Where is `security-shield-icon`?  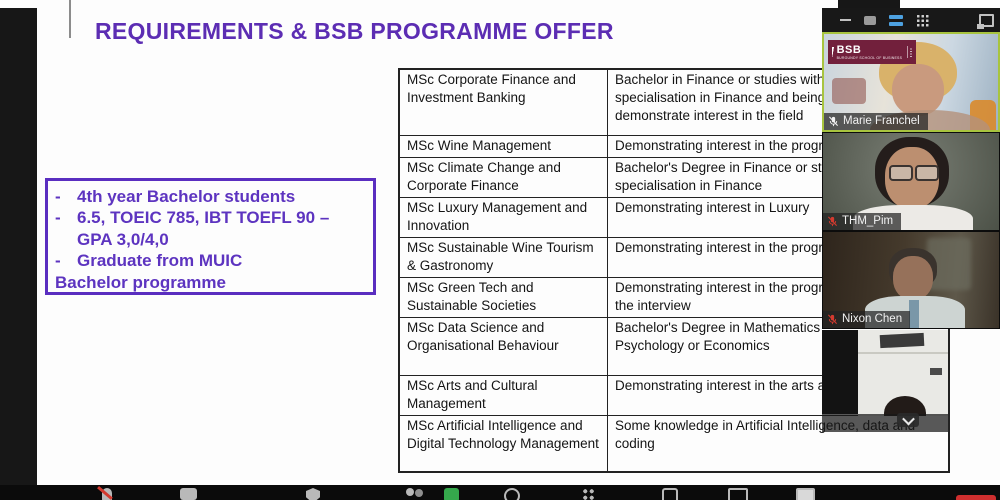
security-shield-icon is located at coordinates (313, 494).